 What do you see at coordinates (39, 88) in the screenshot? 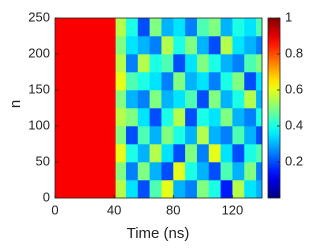
I see `y-tick-label: 150` at bounding box center [39, 88].